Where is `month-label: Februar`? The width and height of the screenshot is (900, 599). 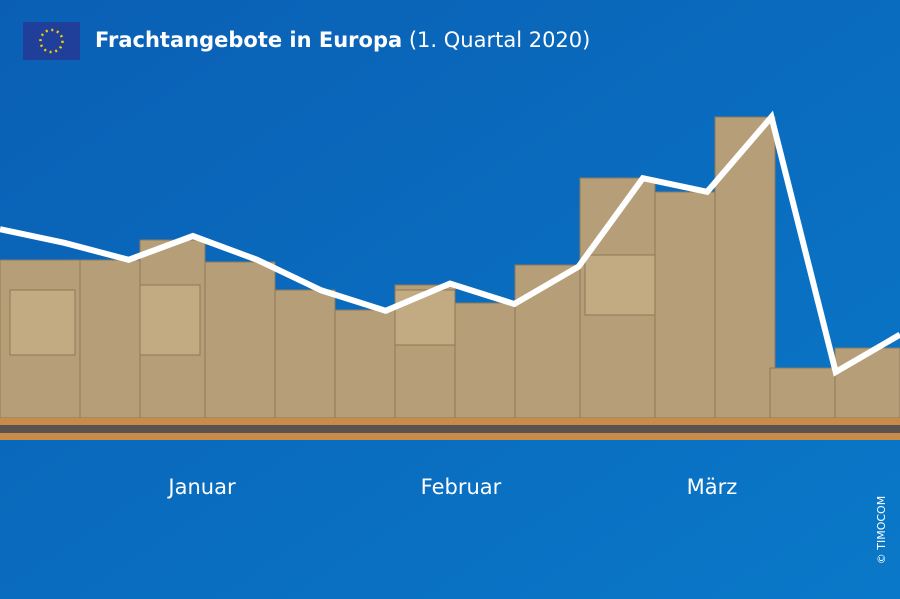
month-label: Februar is located at coordinates (461, 487).